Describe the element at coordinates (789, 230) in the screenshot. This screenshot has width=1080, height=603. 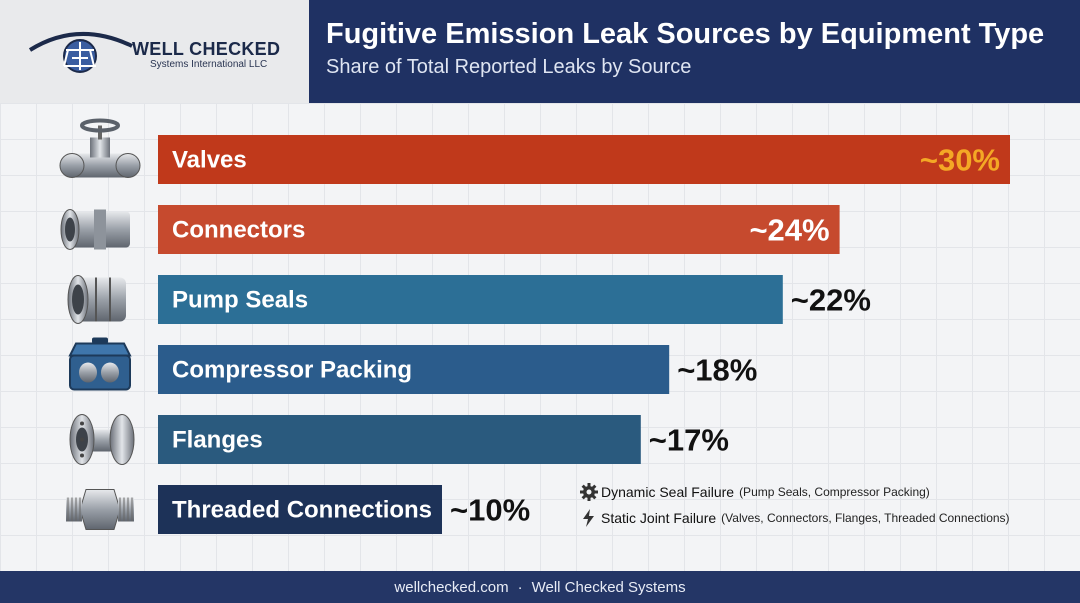
I see `value-label-connectors: ~24%` at that location.